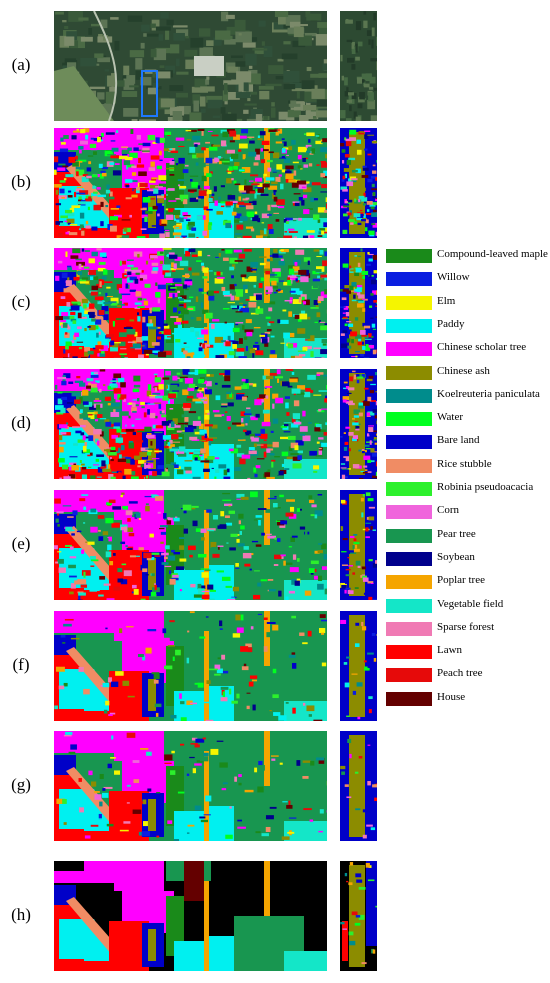 This screenshot has height=983, width=550. I want to click on panel-label: (e), so click(21, 543).